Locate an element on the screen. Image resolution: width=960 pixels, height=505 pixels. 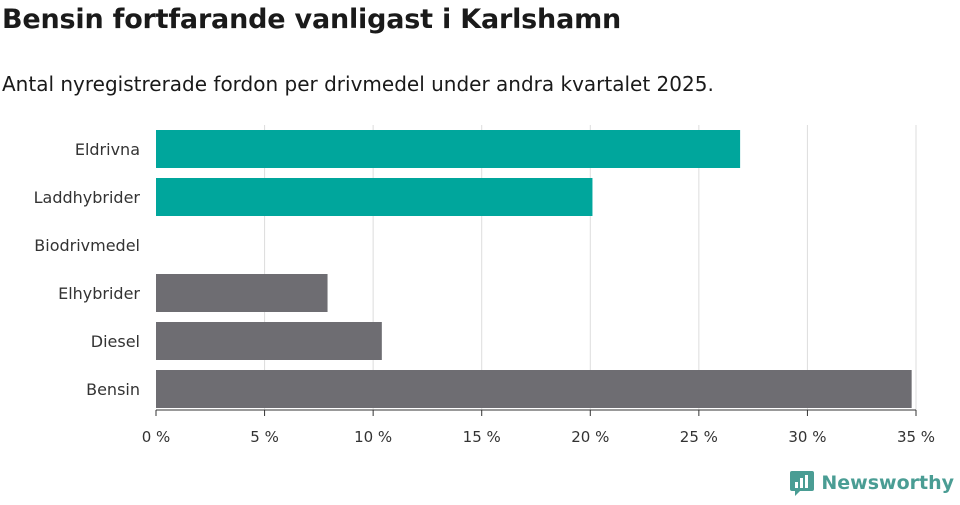
newsworthy-logo: Newsworthy is located at coordinates (871, 483).